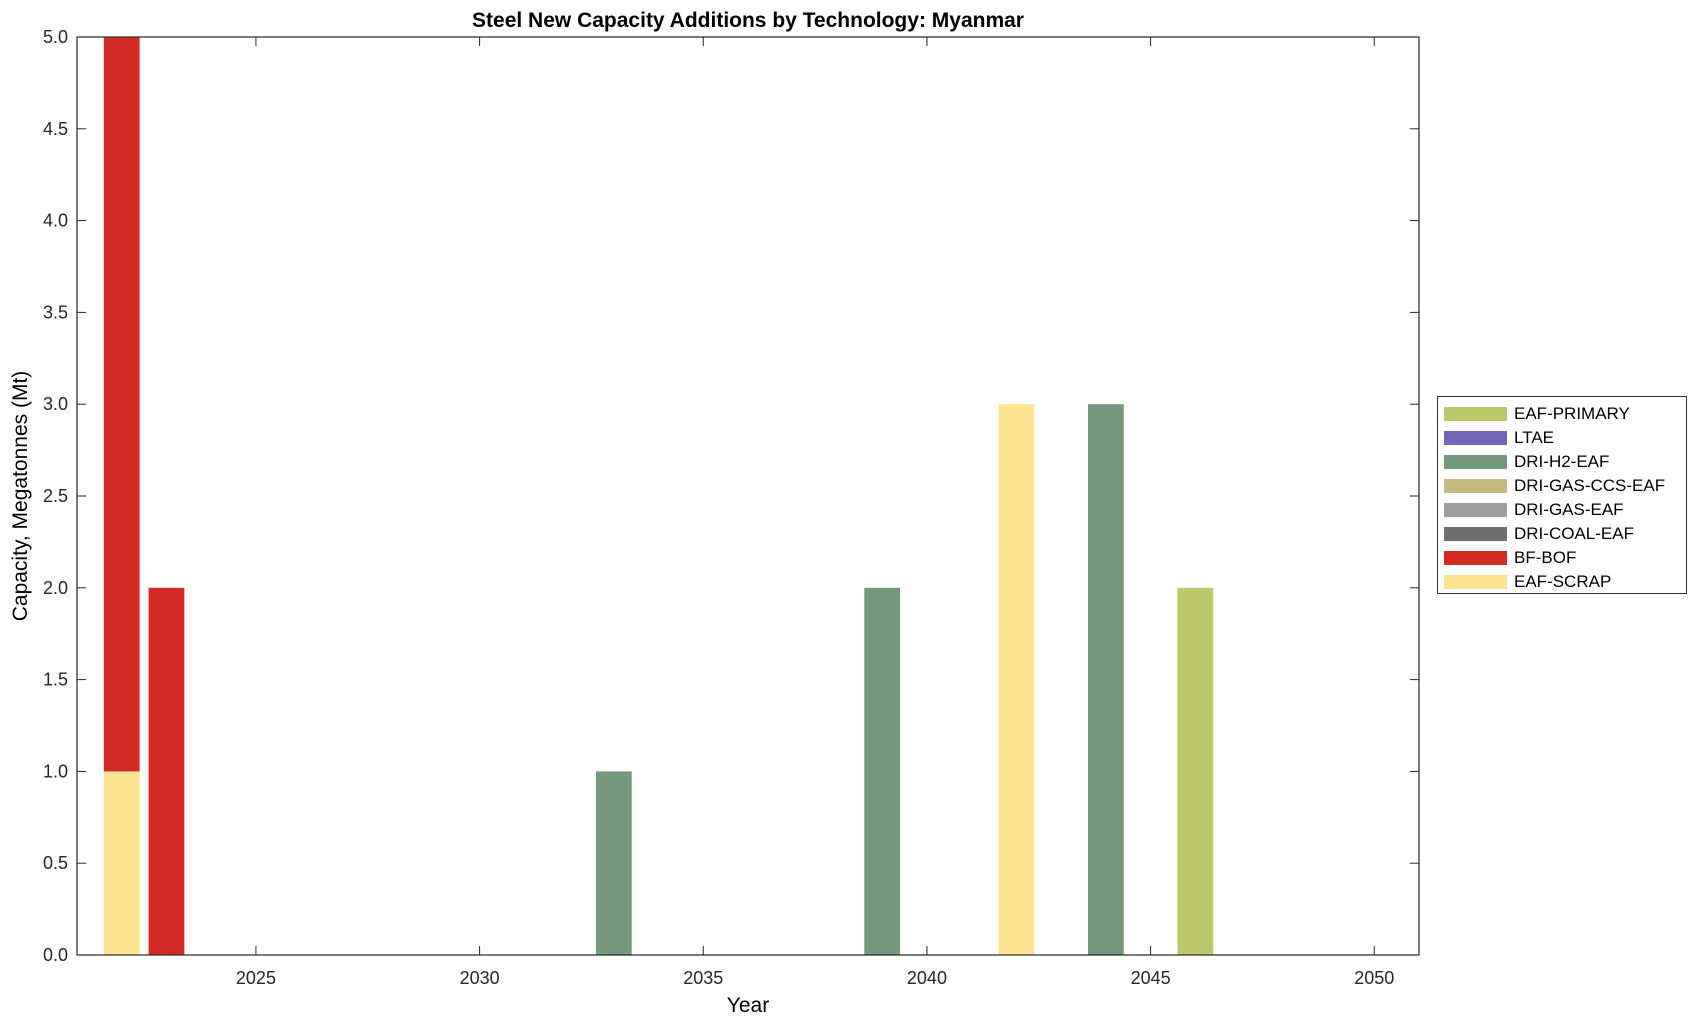 This screenshot has width=1696, height=1021. Describe the element at coordinates (55, 37) in the screenshot. I see `y-tick-label: 5.0` at that location.